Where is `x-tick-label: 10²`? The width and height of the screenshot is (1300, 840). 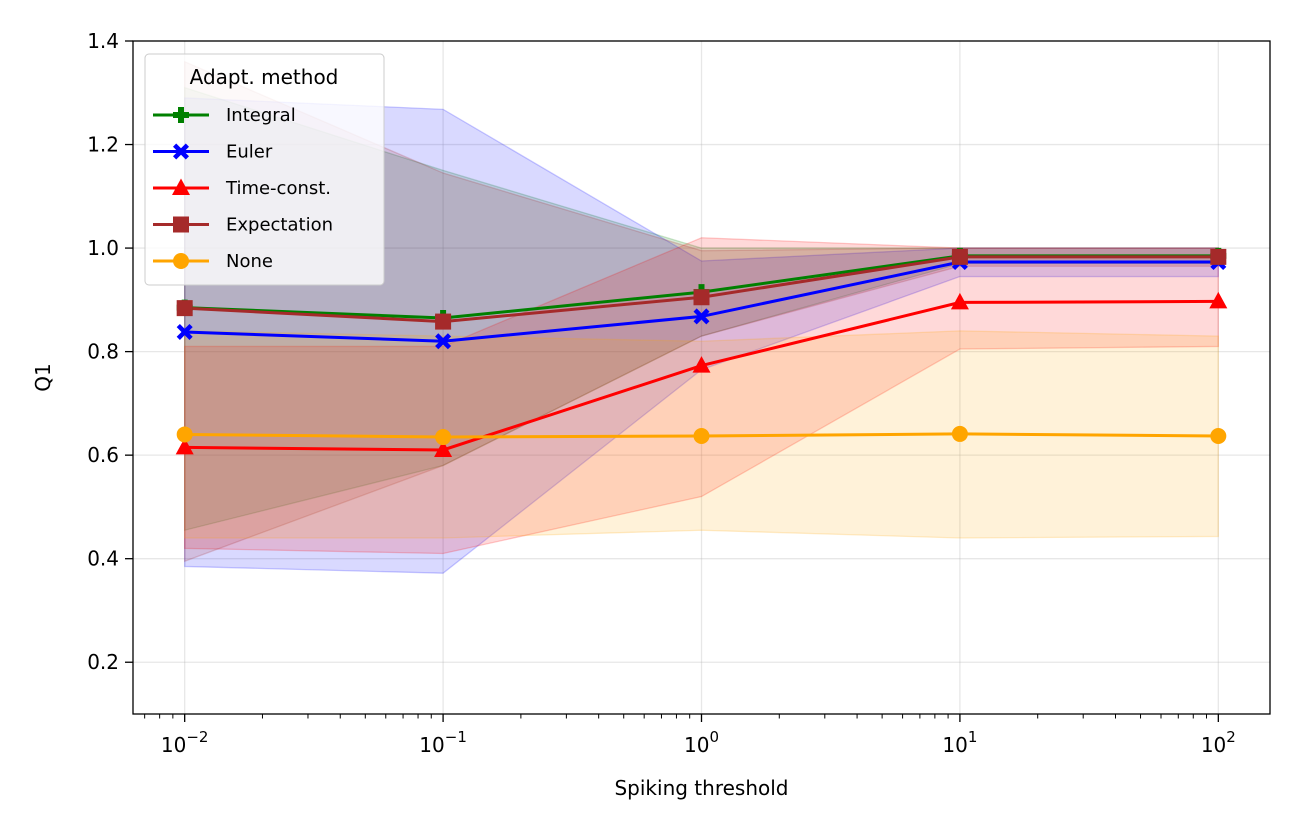 x-tick-label: 10² is located at coordinates (1218, 742).